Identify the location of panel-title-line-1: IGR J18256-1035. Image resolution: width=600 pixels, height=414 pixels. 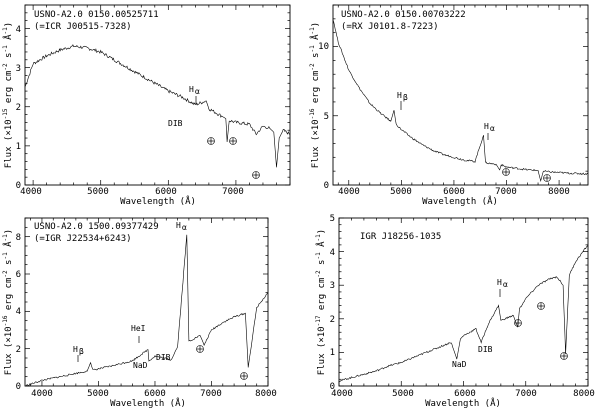
(400, 237).